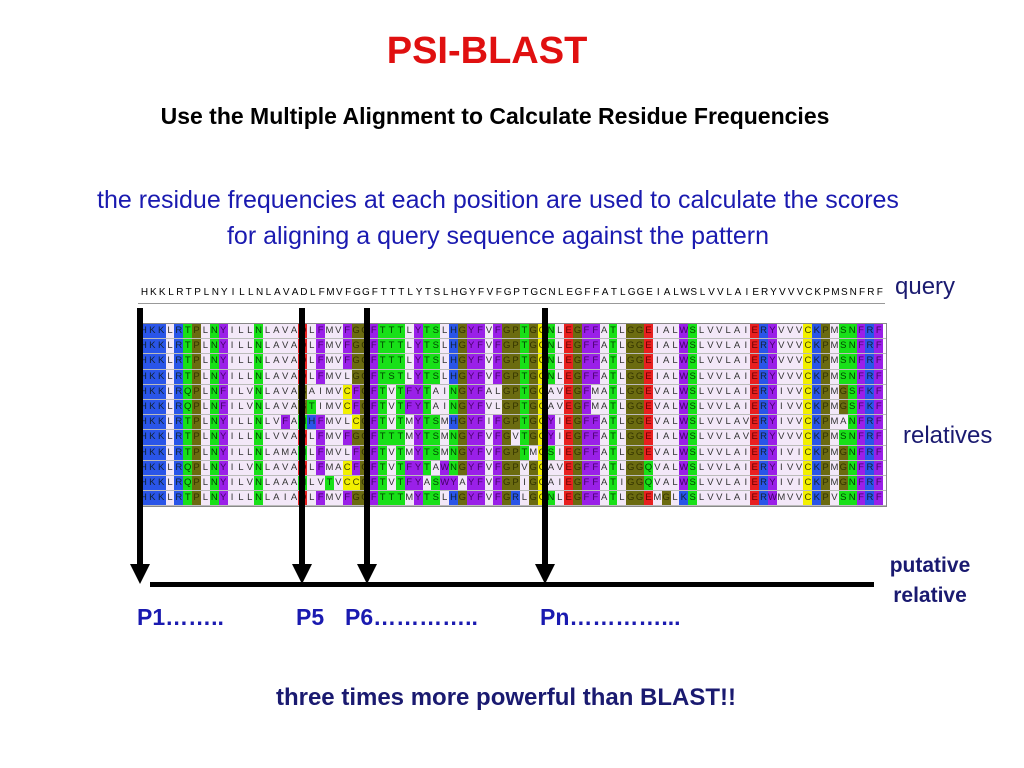 This screenshot has height=768, width=1024. I want to click on residue: M, so click(329, 361).